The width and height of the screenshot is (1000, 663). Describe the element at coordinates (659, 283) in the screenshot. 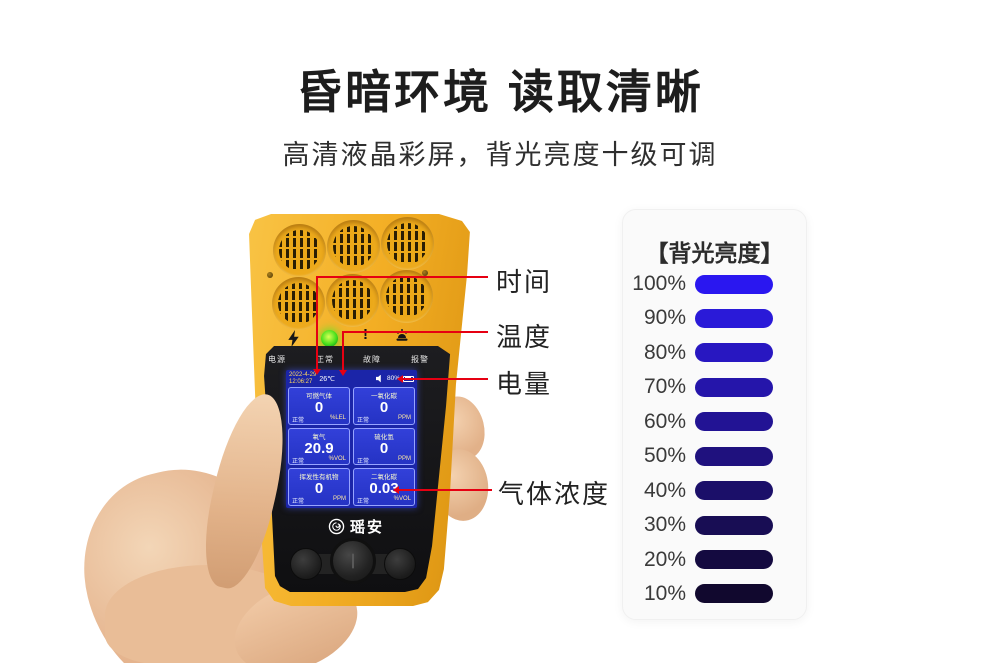

I see `brightness-level-label: 100%` at that location.